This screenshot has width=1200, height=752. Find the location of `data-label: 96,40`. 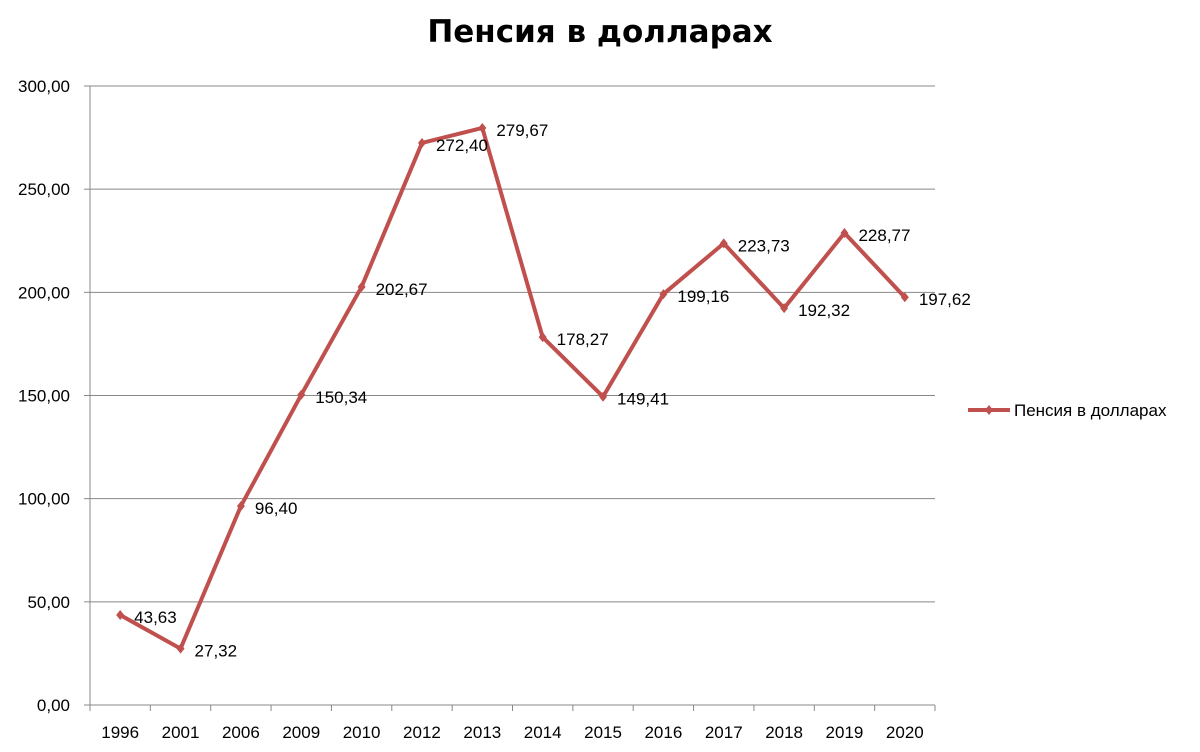

data-label: 96,40 is located at coordinates (276, 508).